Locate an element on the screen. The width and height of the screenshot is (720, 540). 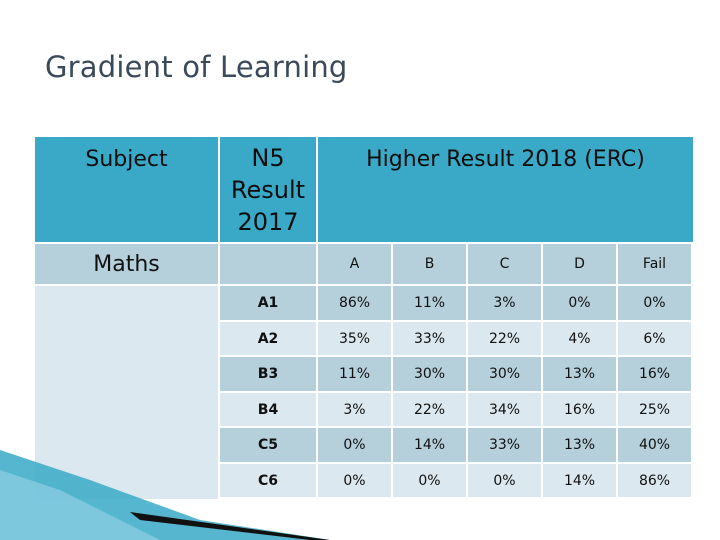
grade-column-header-text: D is located at coordinates (579, 264).